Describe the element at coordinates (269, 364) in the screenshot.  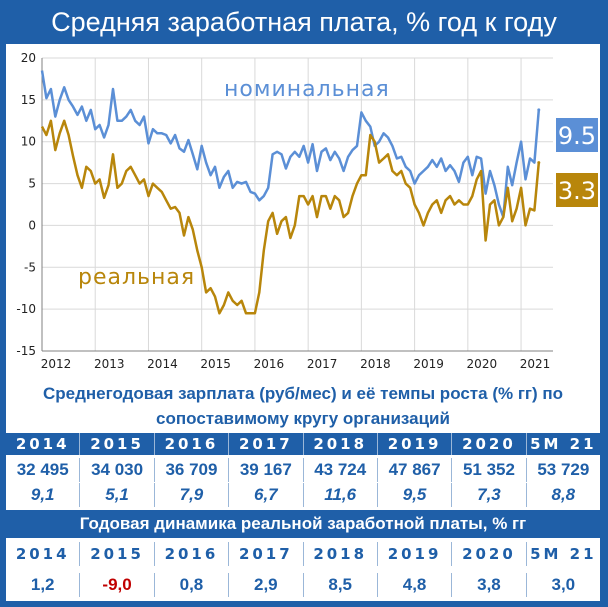
I see `x-tick-label: 2016` at that location.